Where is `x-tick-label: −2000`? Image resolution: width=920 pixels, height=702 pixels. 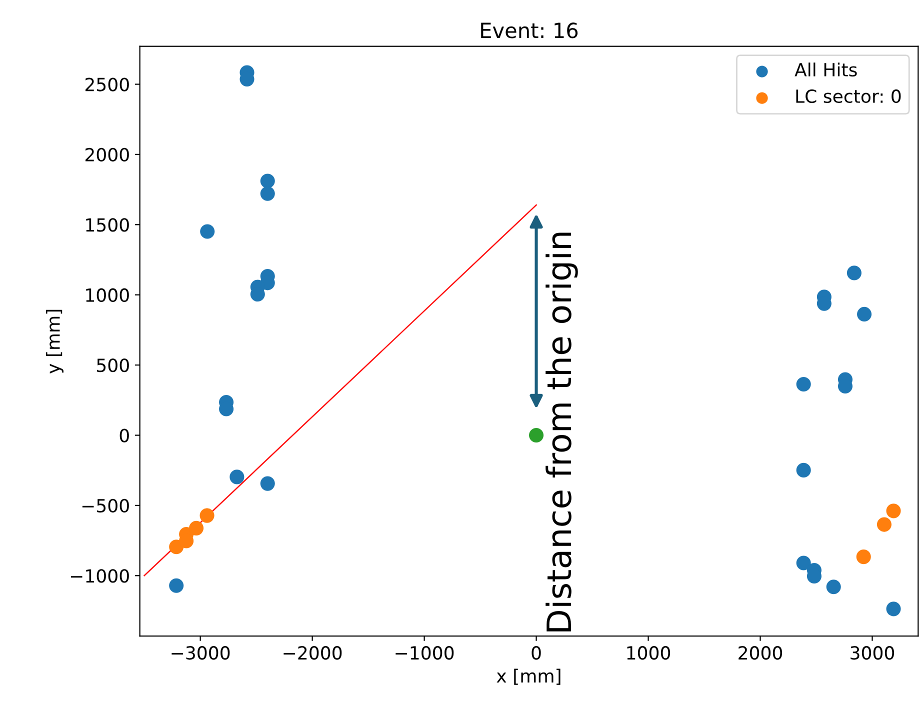
x-tick-label: −2000 is located at coordinates (313, 653).